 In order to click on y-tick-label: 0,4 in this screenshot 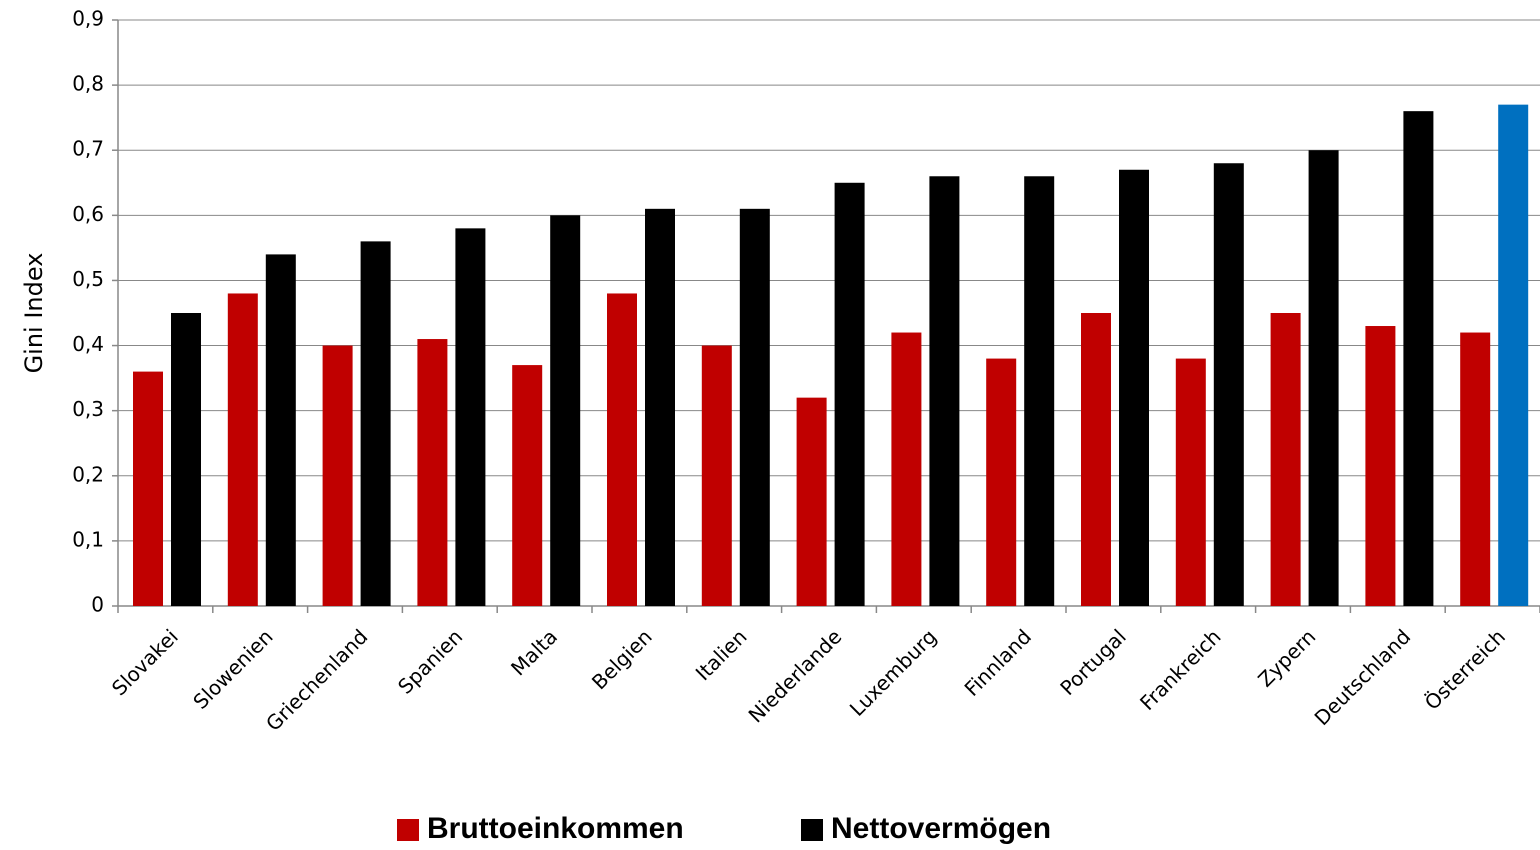, I will do `click(88, 344)`.